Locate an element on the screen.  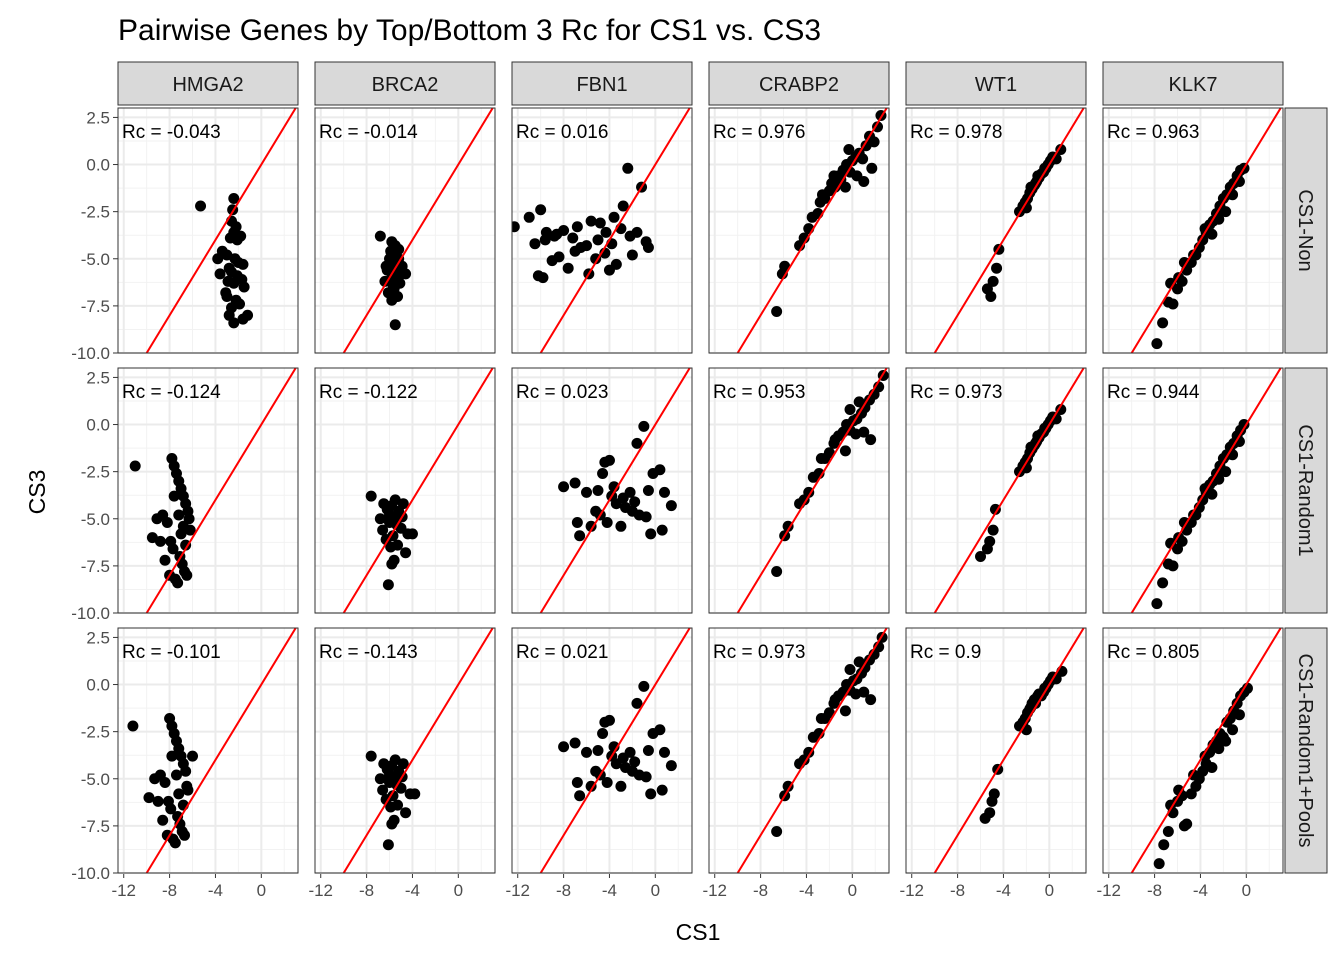
y-tick-label: 0.0 is located at coordinates (98, 685).